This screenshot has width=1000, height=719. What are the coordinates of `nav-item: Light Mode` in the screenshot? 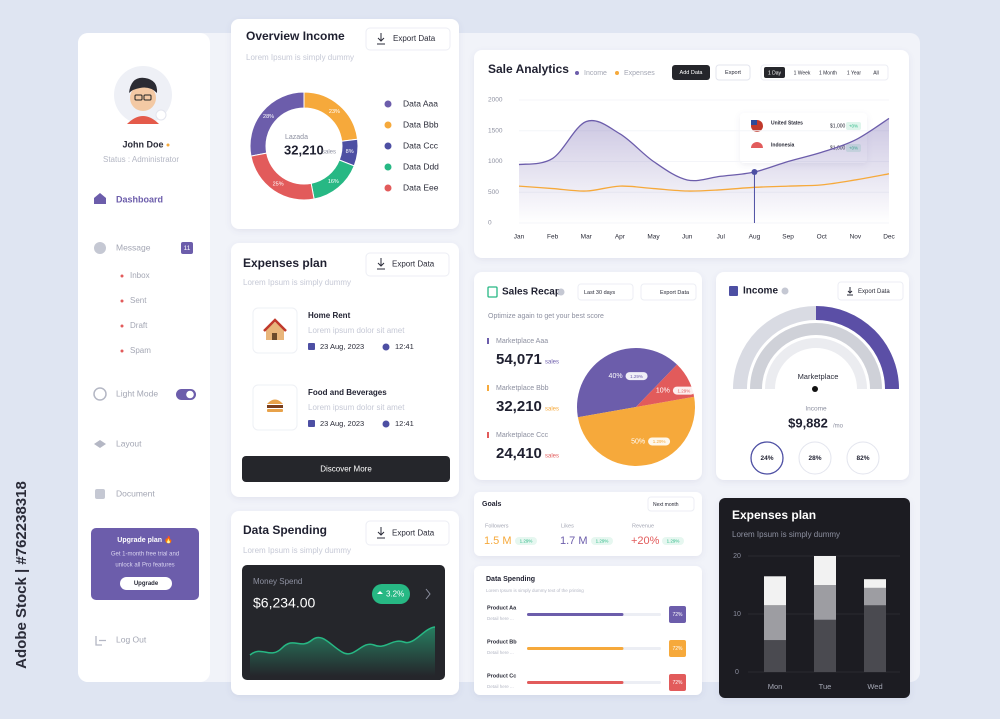 It's located at (137, 393).